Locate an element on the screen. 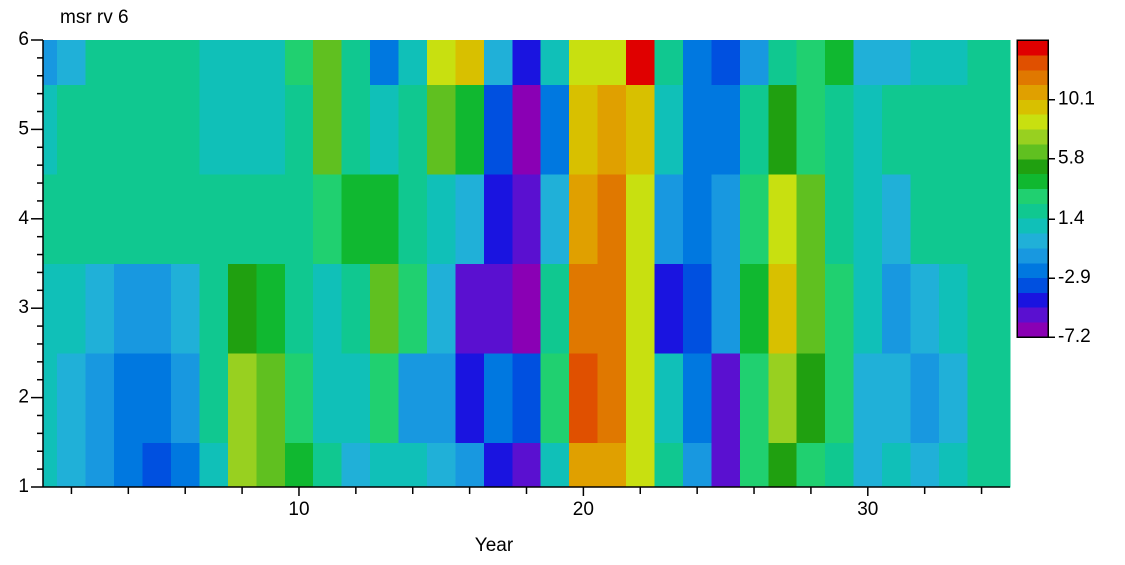  y-tick-label: 3 is located at coordinates (23, 307).